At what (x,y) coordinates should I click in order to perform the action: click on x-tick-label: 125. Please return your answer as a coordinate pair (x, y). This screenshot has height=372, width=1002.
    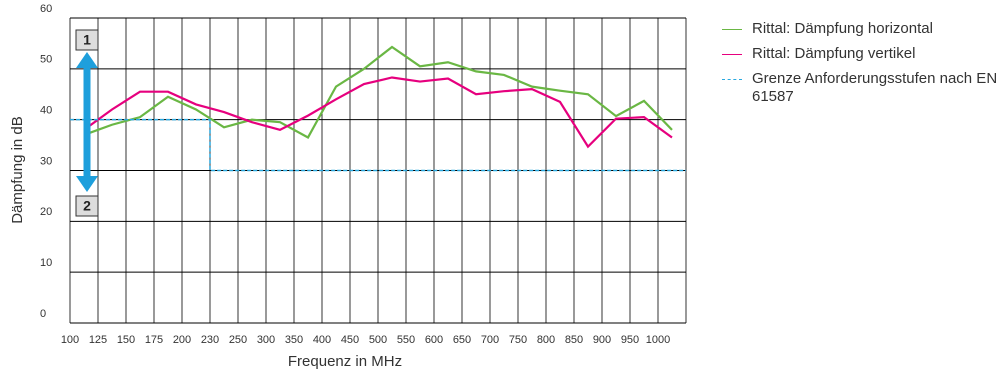
    Looking at the image, I should click on (98, 340).